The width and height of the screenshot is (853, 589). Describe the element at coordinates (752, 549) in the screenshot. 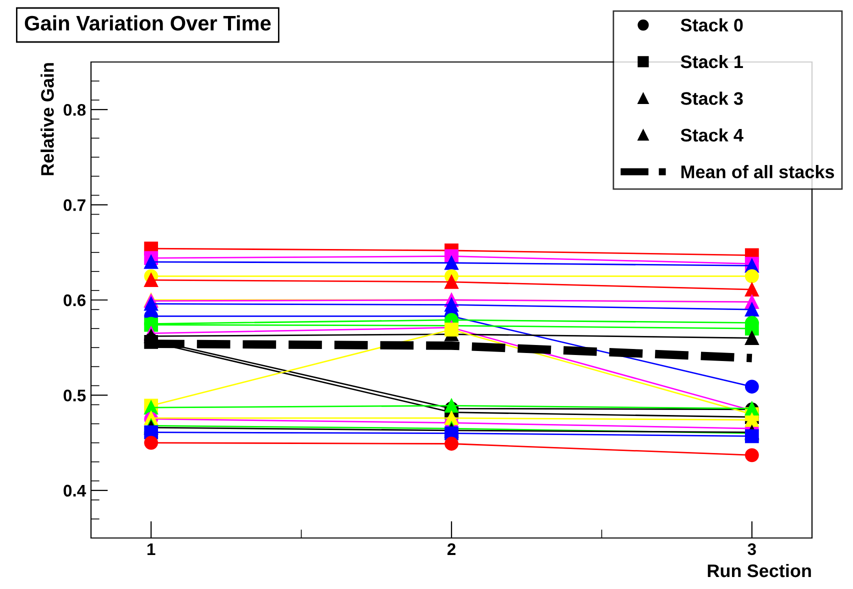

I see `x-tick-label: 3` at that location.